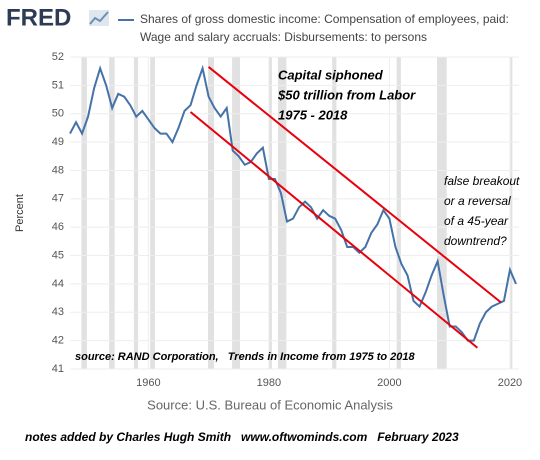  I want to click on y-tick-label: 49, so click(58, 142).